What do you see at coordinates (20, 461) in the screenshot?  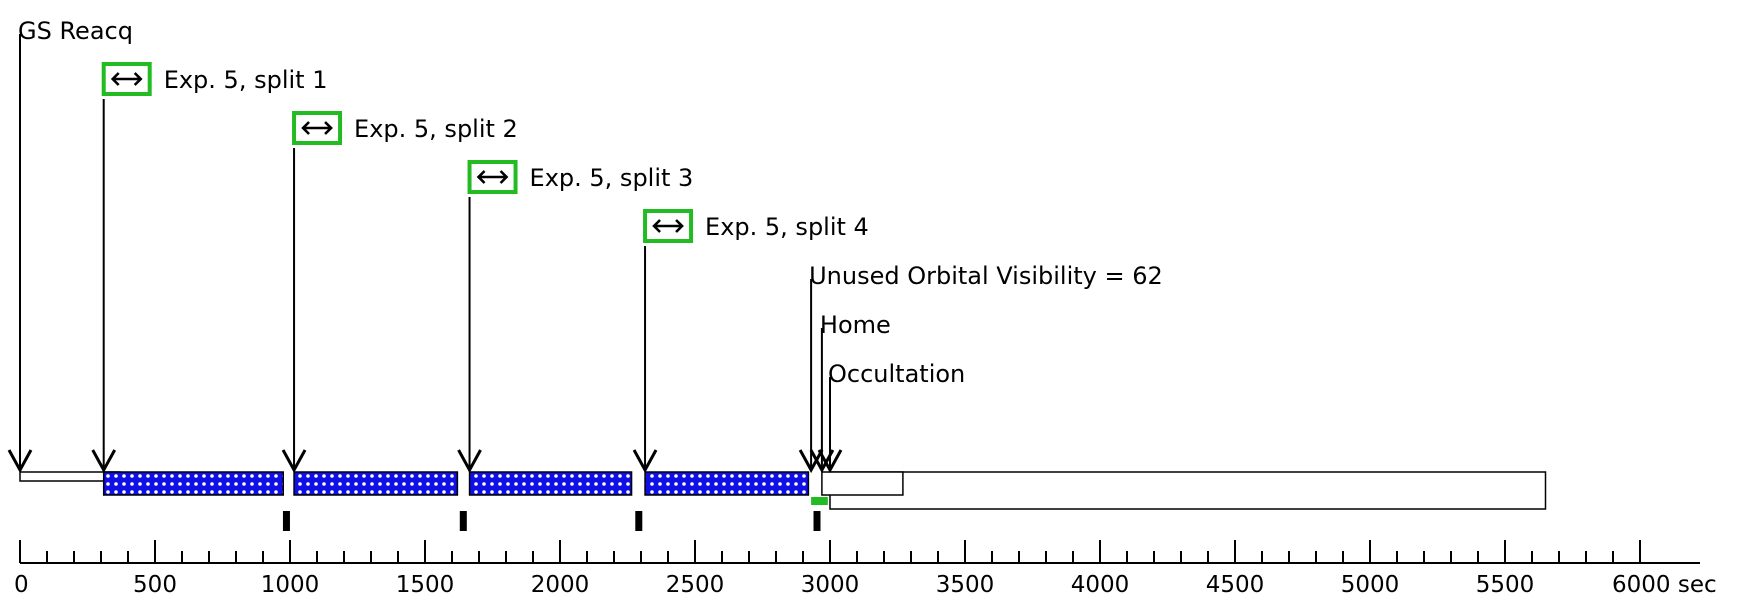 I see `gs-reacq-arrow-icon` at bounding box center [20, 461].